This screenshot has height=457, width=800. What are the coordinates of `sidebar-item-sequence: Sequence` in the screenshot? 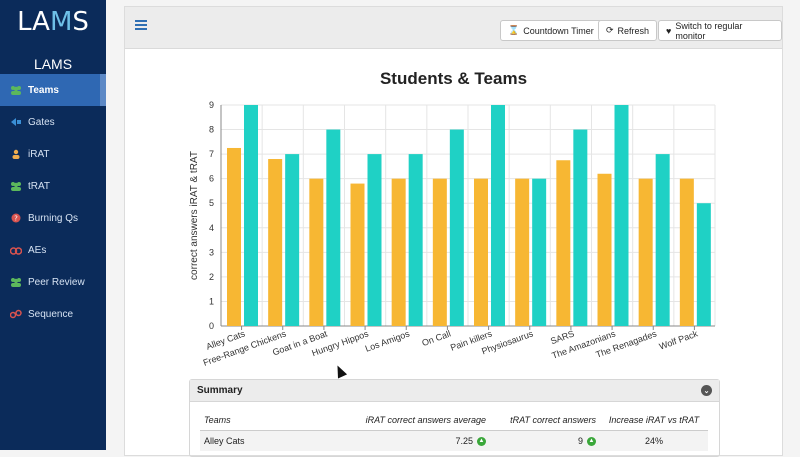 It's located at (53, 314).